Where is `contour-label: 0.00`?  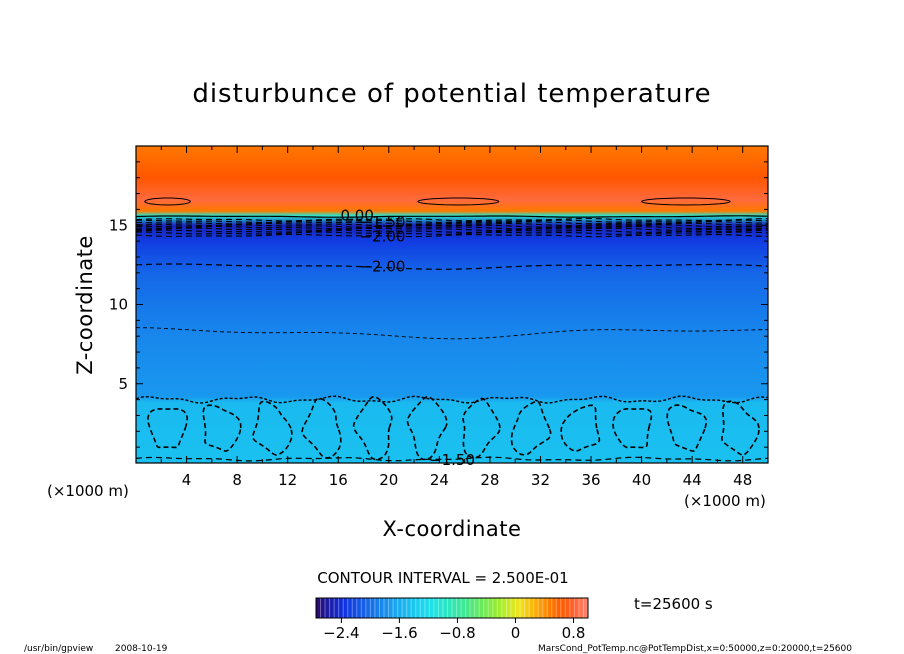 contour-label: 0.00 is located at coordinates (356, 216).